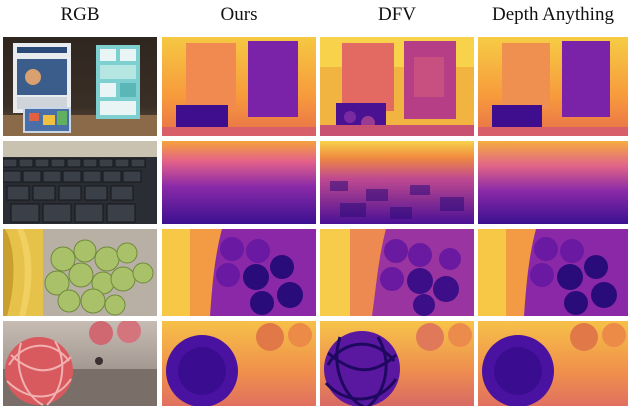 The image size is (628, 406). What do you see at coordinates (239, 272) in the screenshot?
I see `row3-ours-depth-map` at bounding box center [239, 272].